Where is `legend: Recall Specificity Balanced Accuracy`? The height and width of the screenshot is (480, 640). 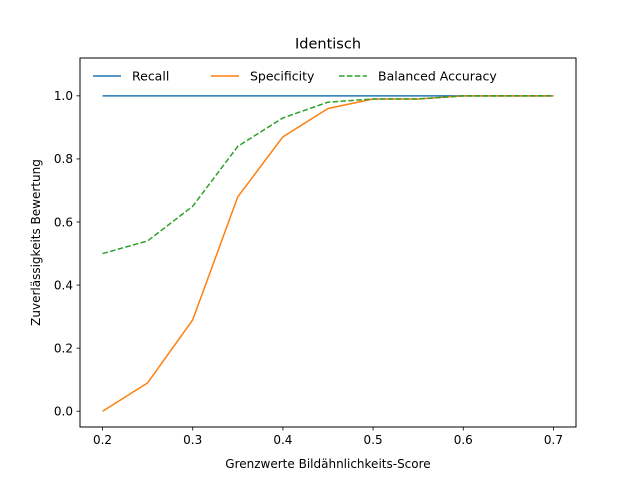
legend: Recall Specificity Balanced Accuracy is located at coordinates (295, 76).